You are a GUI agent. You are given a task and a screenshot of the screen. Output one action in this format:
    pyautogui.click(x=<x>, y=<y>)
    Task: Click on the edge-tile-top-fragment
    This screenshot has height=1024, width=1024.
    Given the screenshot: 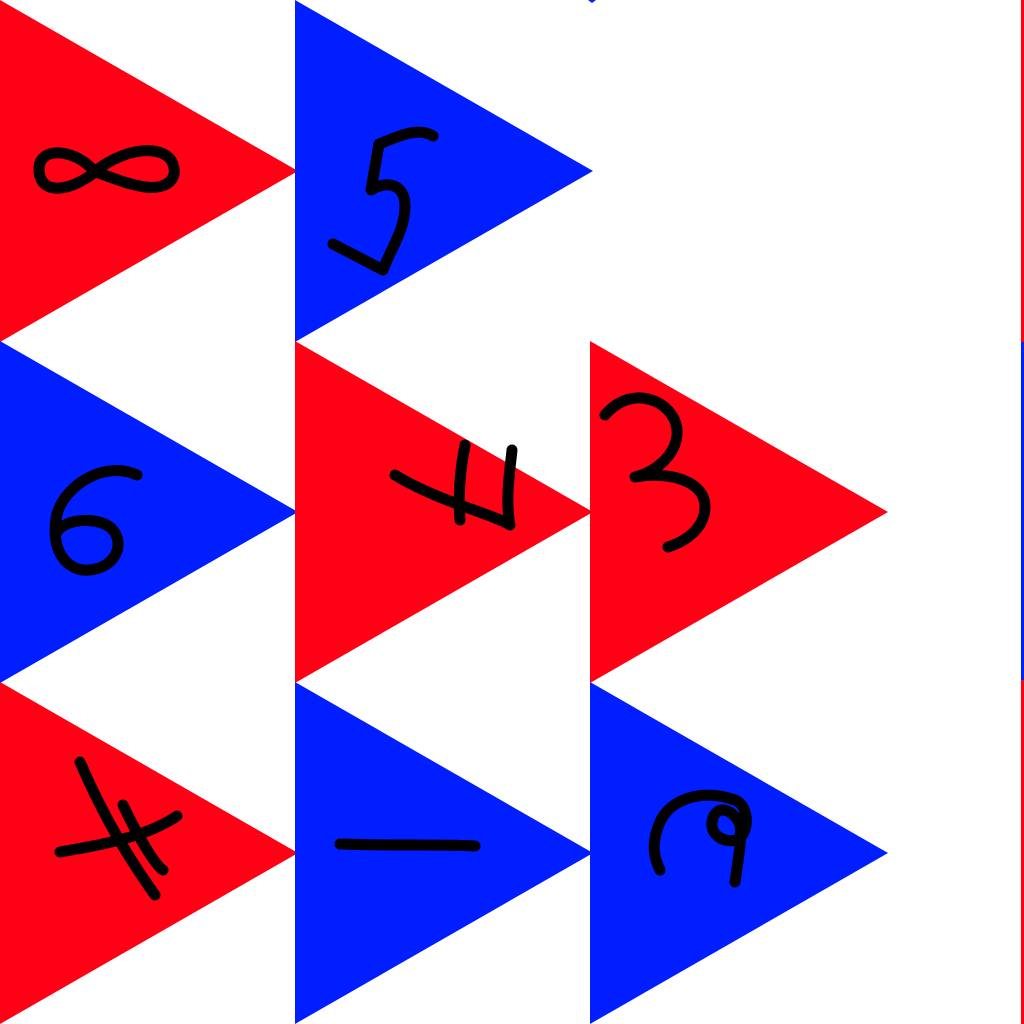 What is the action you would take?
    pyautogui.click(x=592, y=1)
    